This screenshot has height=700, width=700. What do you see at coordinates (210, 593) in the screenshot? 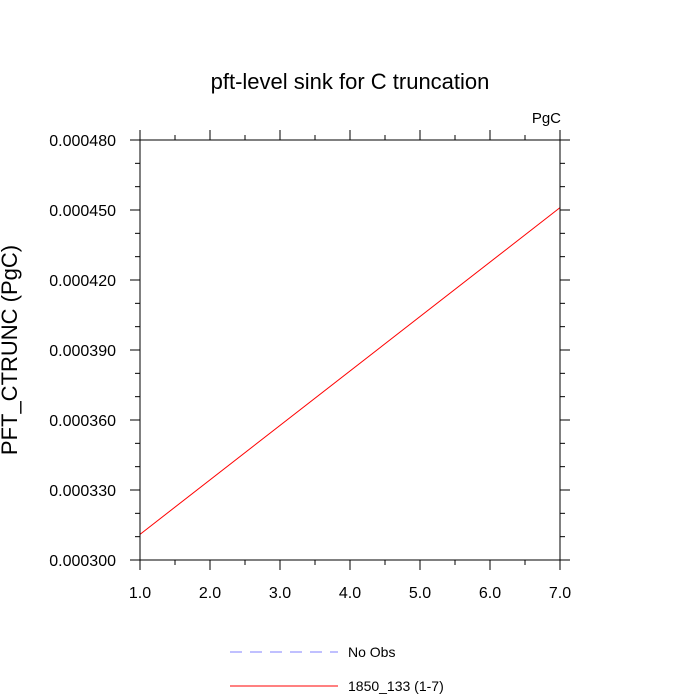
I see `x-tick-label: 2.0` at bounding box center [210, 593].